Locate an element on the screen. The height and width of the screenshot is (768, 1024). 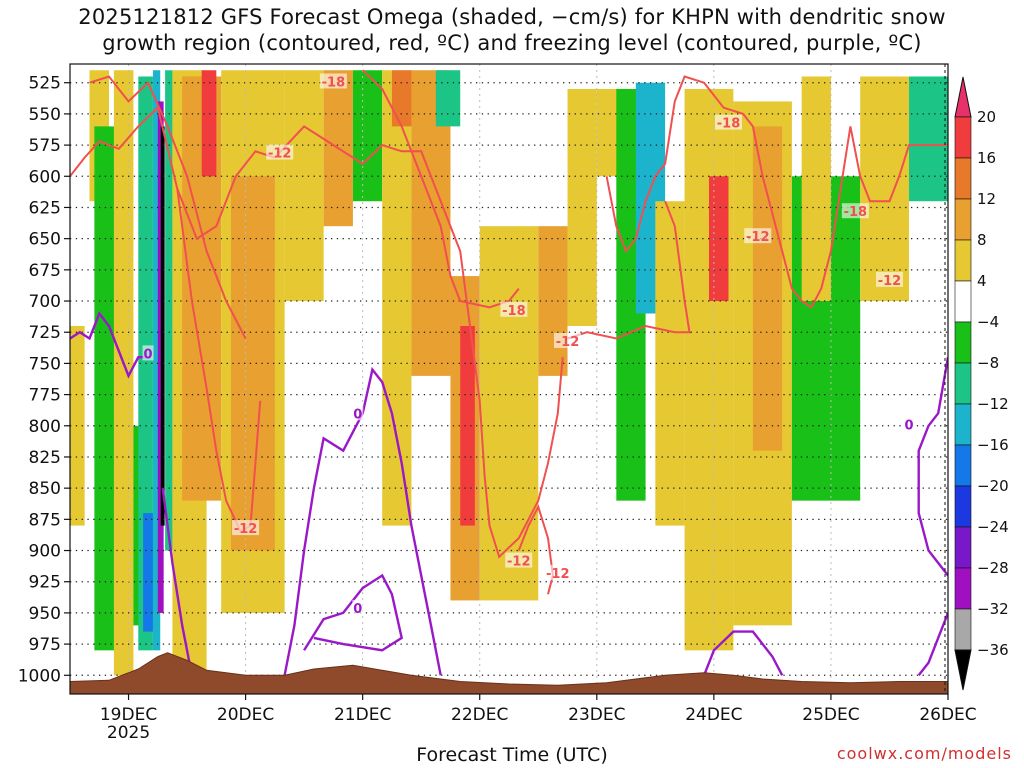
colorbar-tick-label: −12 is located at coordinates (993, 404).